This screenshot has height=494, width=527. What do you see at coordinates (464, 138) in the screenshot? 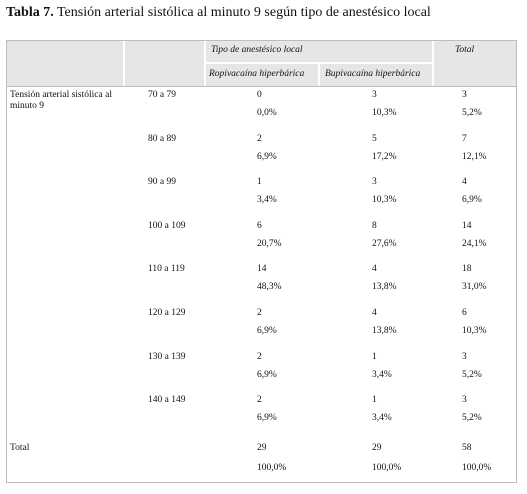
I see `count-cell: 7` at bounding box center [464, 138].